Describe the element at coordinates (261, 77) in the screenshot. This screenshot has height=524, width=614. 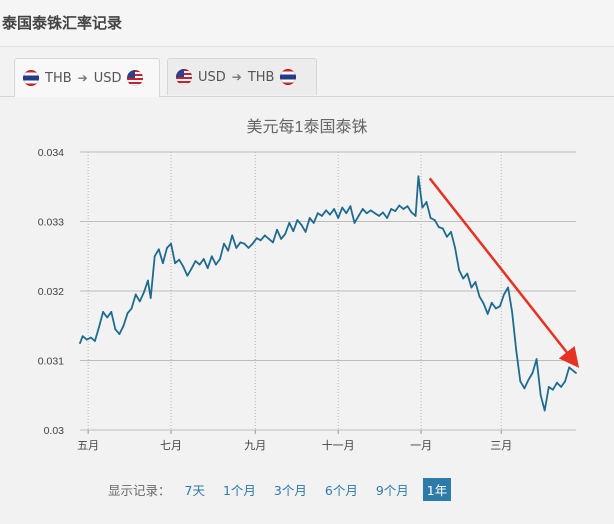
I see `tab-to-currency: THB` at that location.